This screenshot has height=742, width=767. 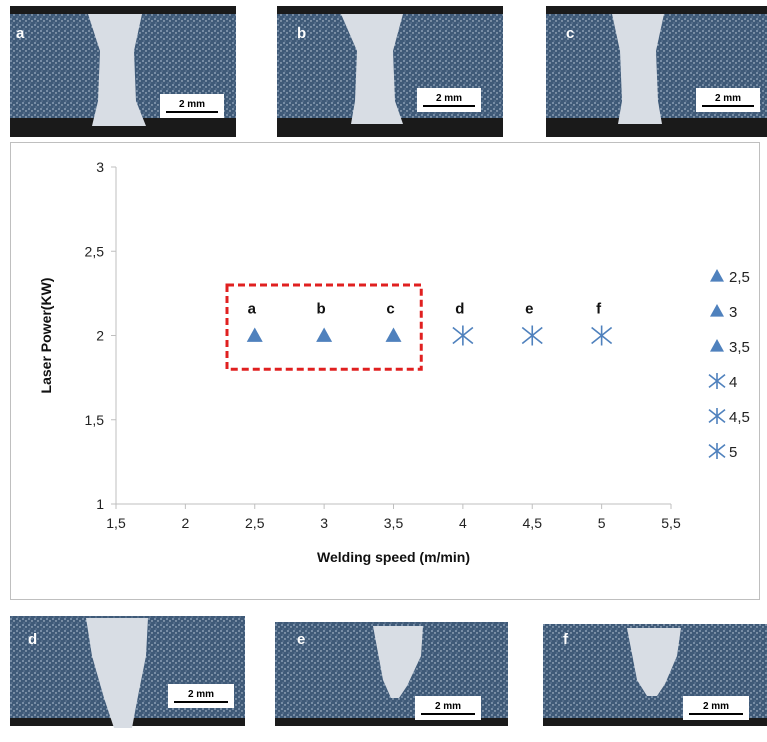 I want to click on legend-entry: 4, so click(x=733, y=382).